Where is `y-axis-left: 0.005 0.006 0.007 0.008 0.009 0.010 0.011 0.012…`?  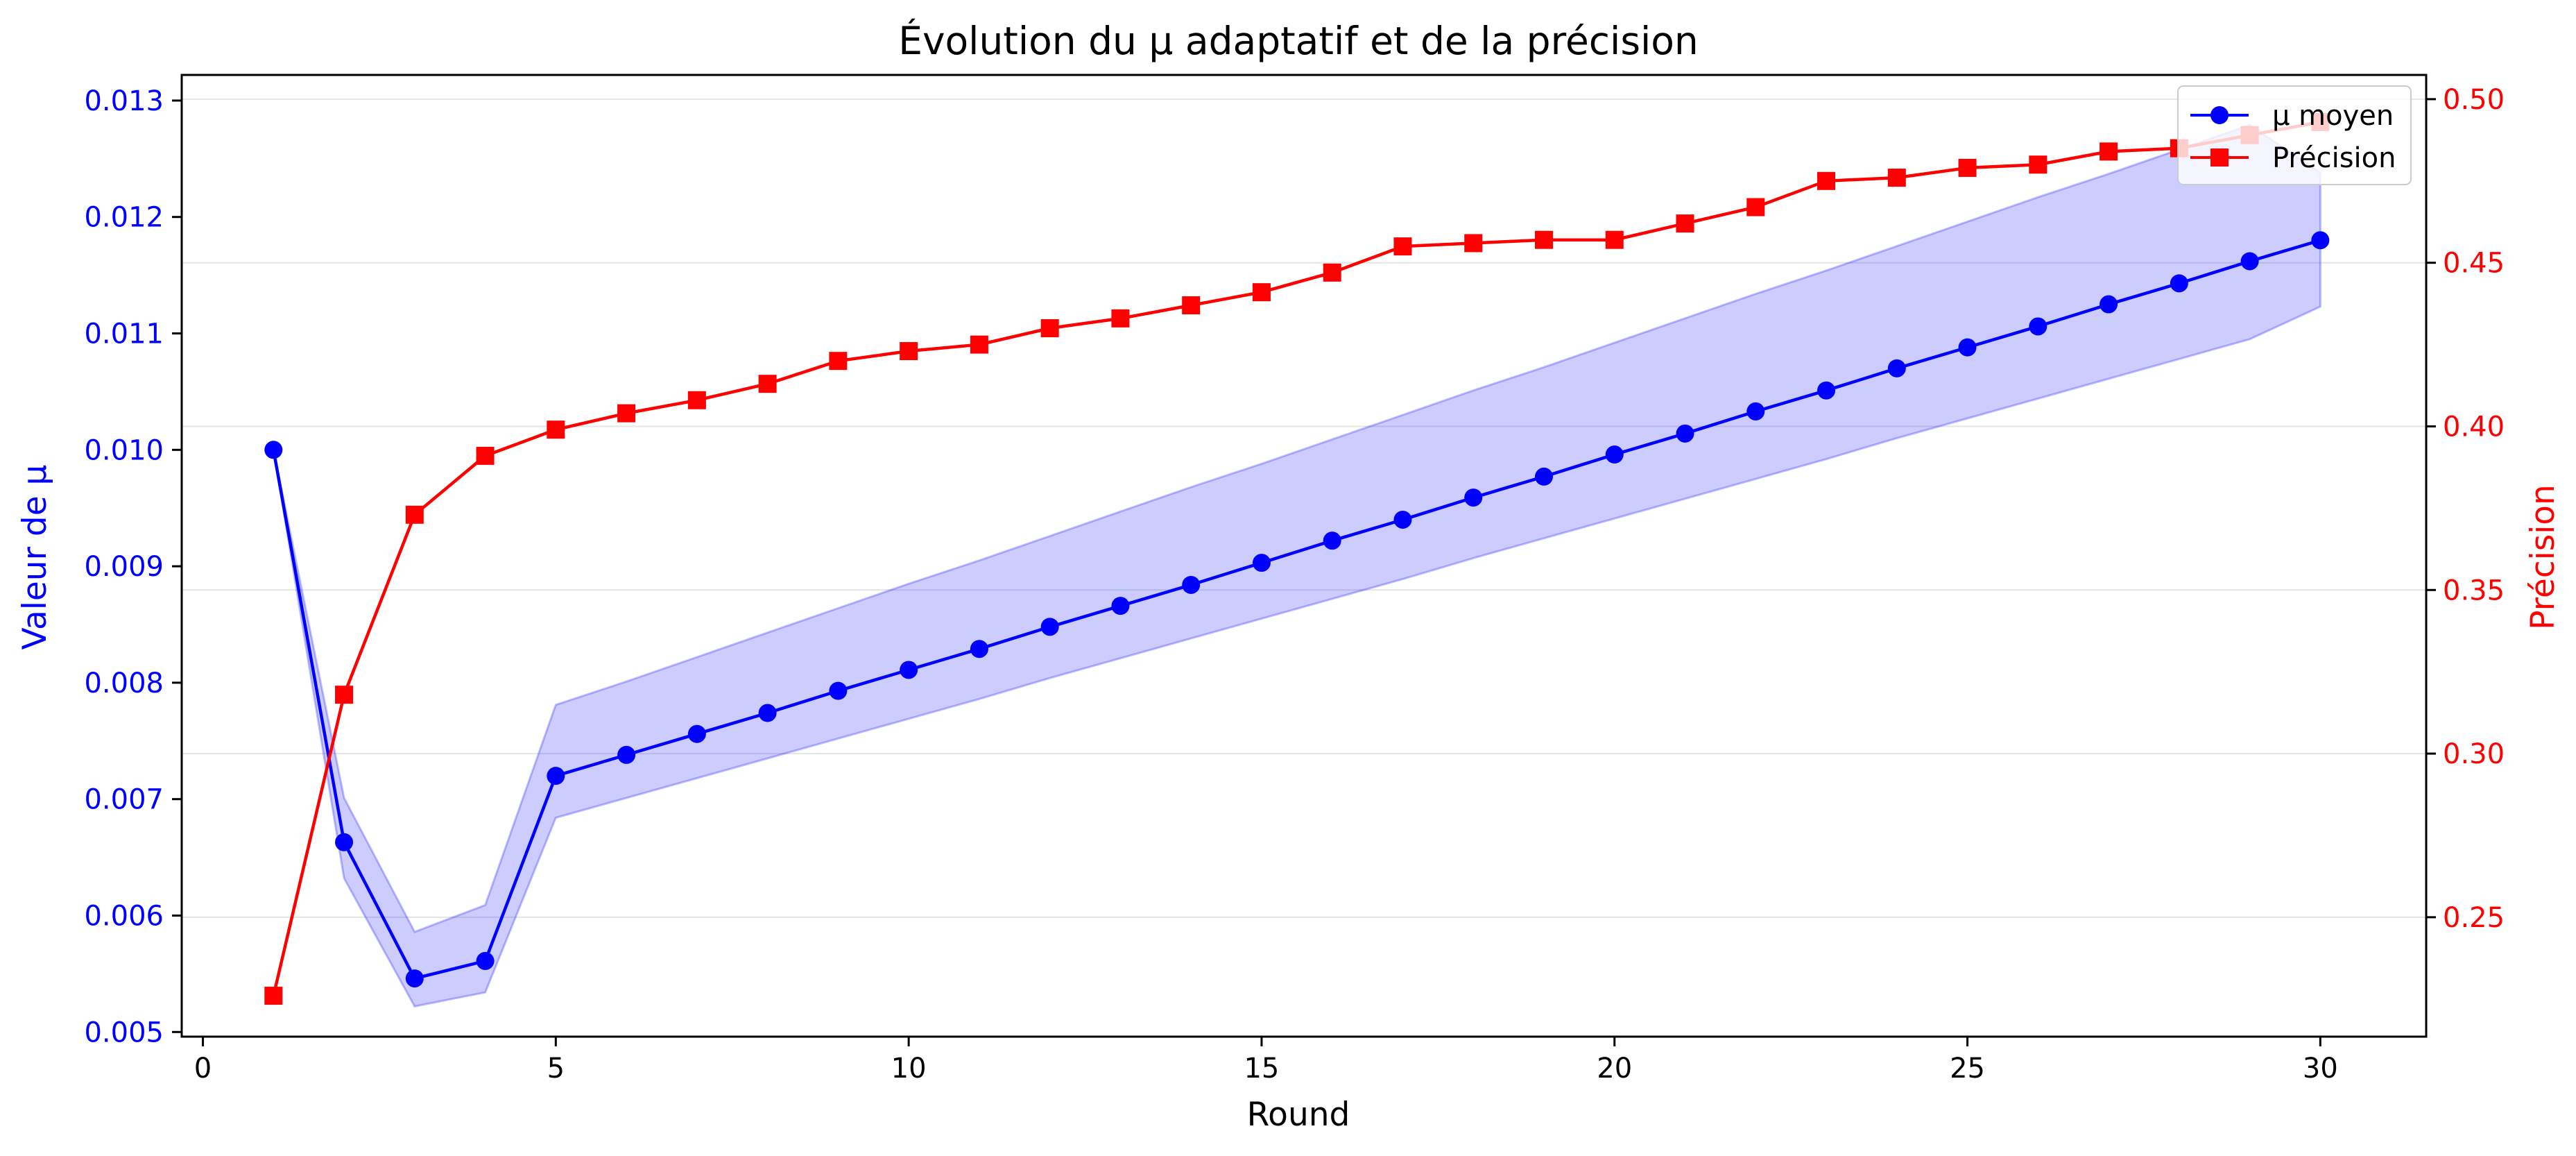
y-axis-left: 0.005 0.006 0.007 0.008 0.009 0.010 0.011 0.012… is located at coordinates (133, 566).